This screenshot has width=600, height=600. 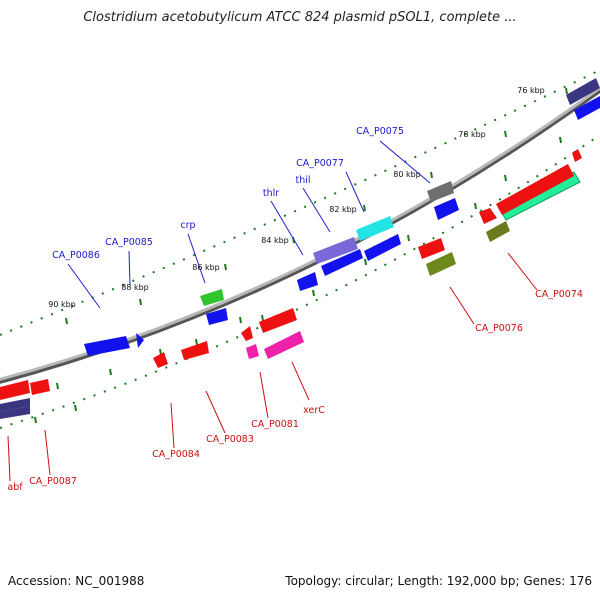 What do you see at coordinates (62, 304) in the screenshot?
I see `tick-label: 90 kbp` at bounding box center [62, 304].